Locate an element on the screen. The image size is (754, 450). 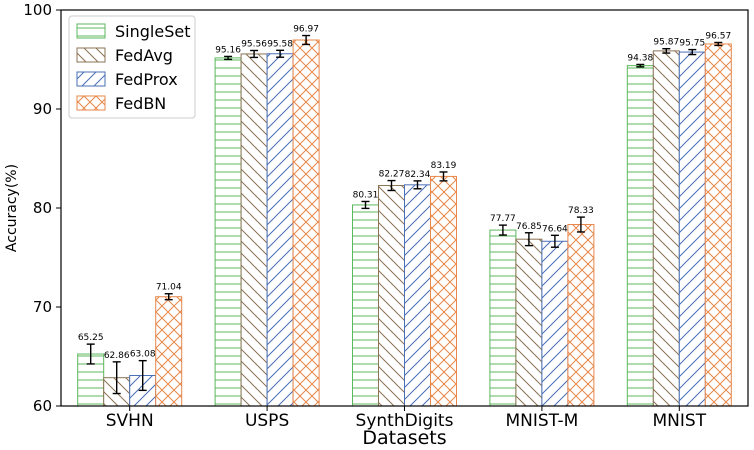
data-label: 95.58 is located at coordinates (280, 44).